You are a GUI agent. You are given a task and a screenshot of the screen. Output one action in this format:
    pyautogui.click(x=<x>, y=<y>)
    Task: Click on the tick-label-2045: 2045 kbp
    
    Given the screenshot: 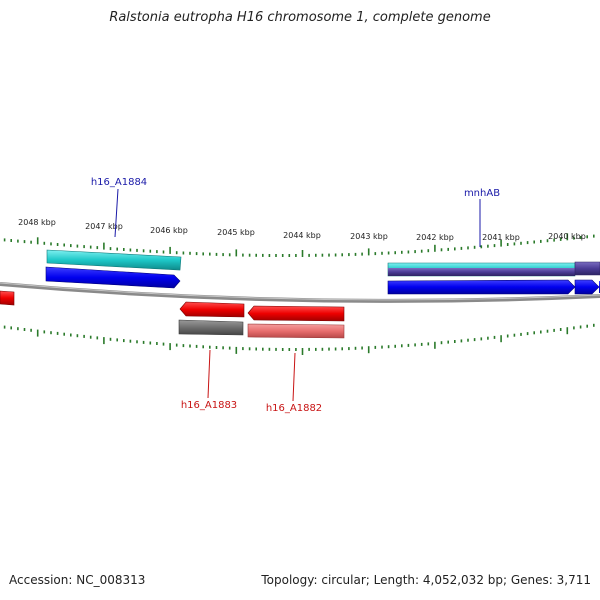 What is the action you would take?
    pyautogui.click(x=236, y=232)
    